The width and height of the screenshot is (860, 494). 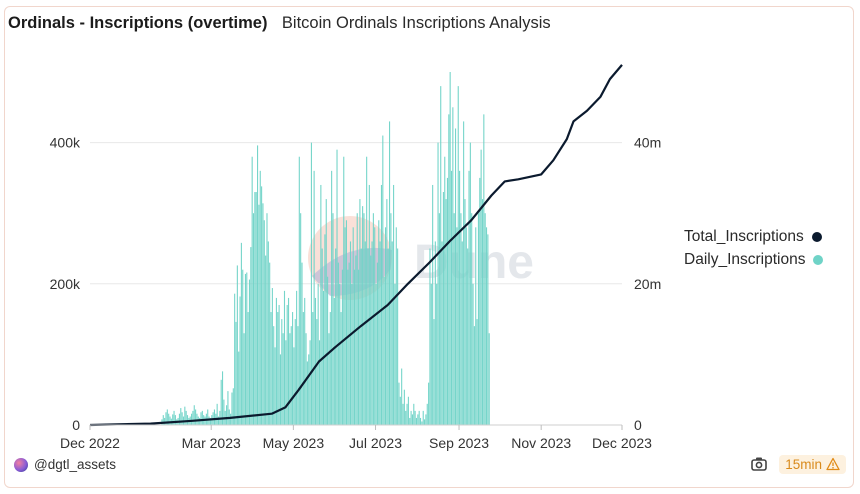 What do you see at coordinates (76, 425) in the screenshot?
I see `y-left-tick-label: 0` at bounding box center [76, 425].